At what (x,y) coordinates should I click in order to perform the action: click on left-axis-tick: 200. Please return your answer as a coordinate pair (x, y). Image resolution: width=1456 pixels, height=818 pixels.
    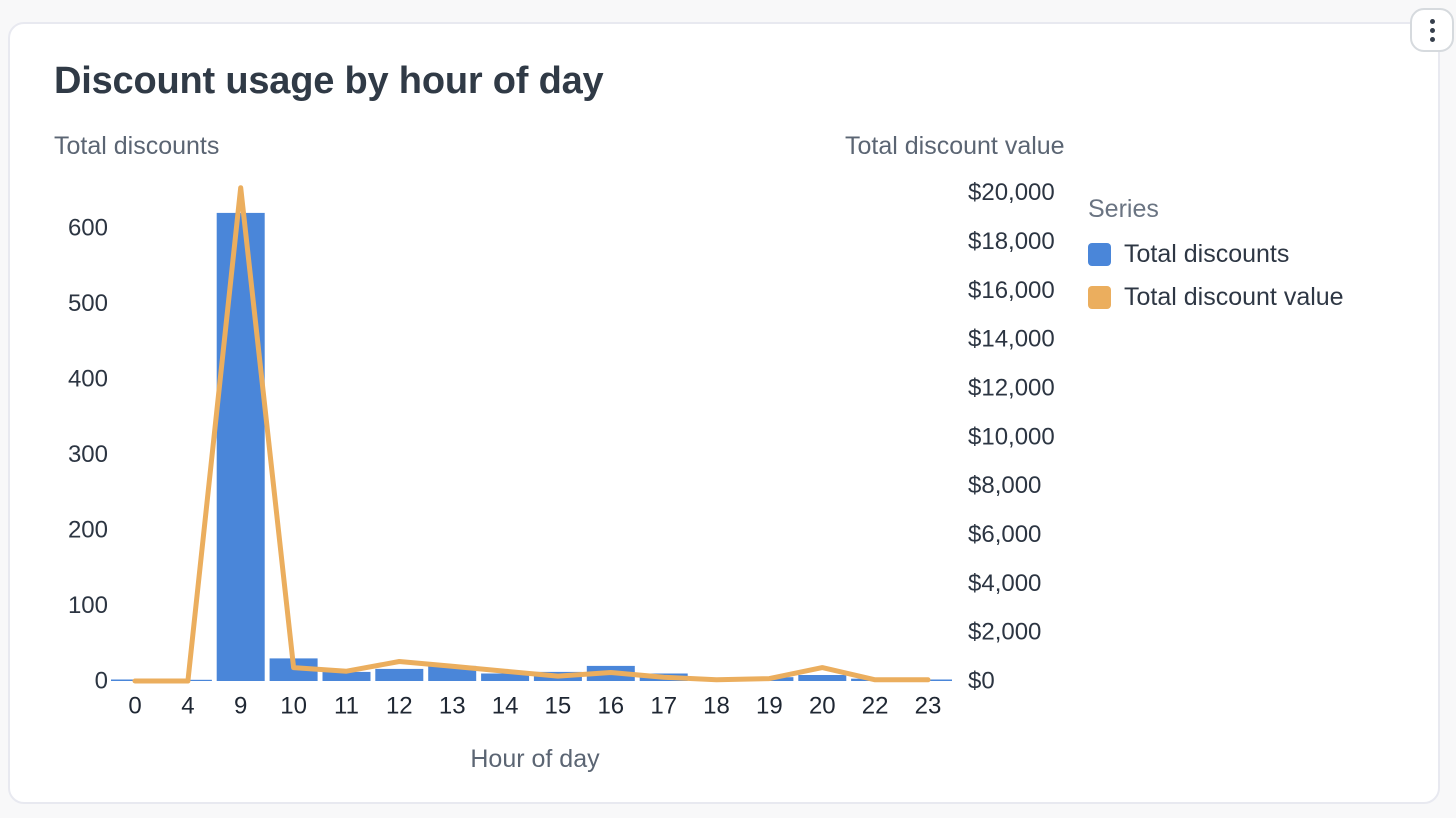
    Looking at the image, I should click on (88, 530).